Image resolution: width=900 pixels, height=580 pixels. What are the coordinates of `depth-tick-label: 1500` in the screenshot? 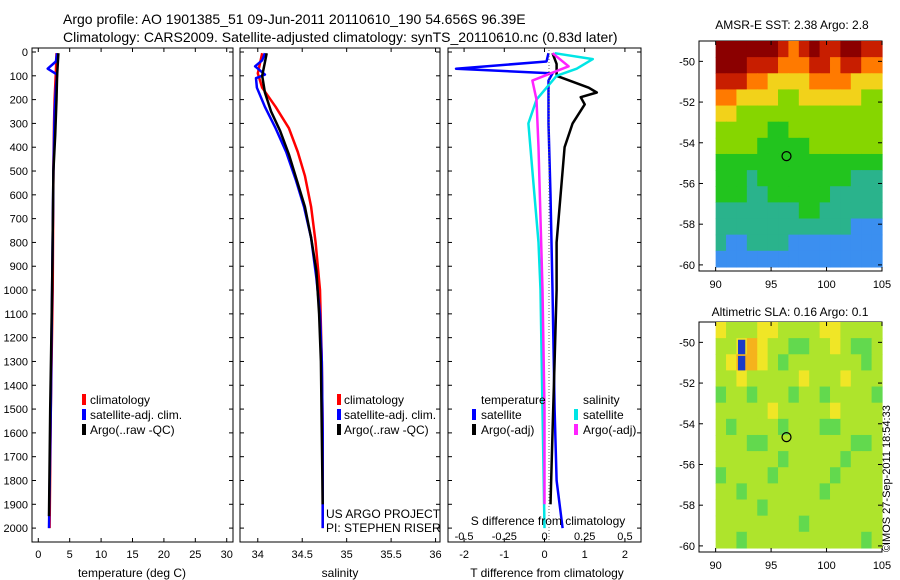 It's located at (16, 410).